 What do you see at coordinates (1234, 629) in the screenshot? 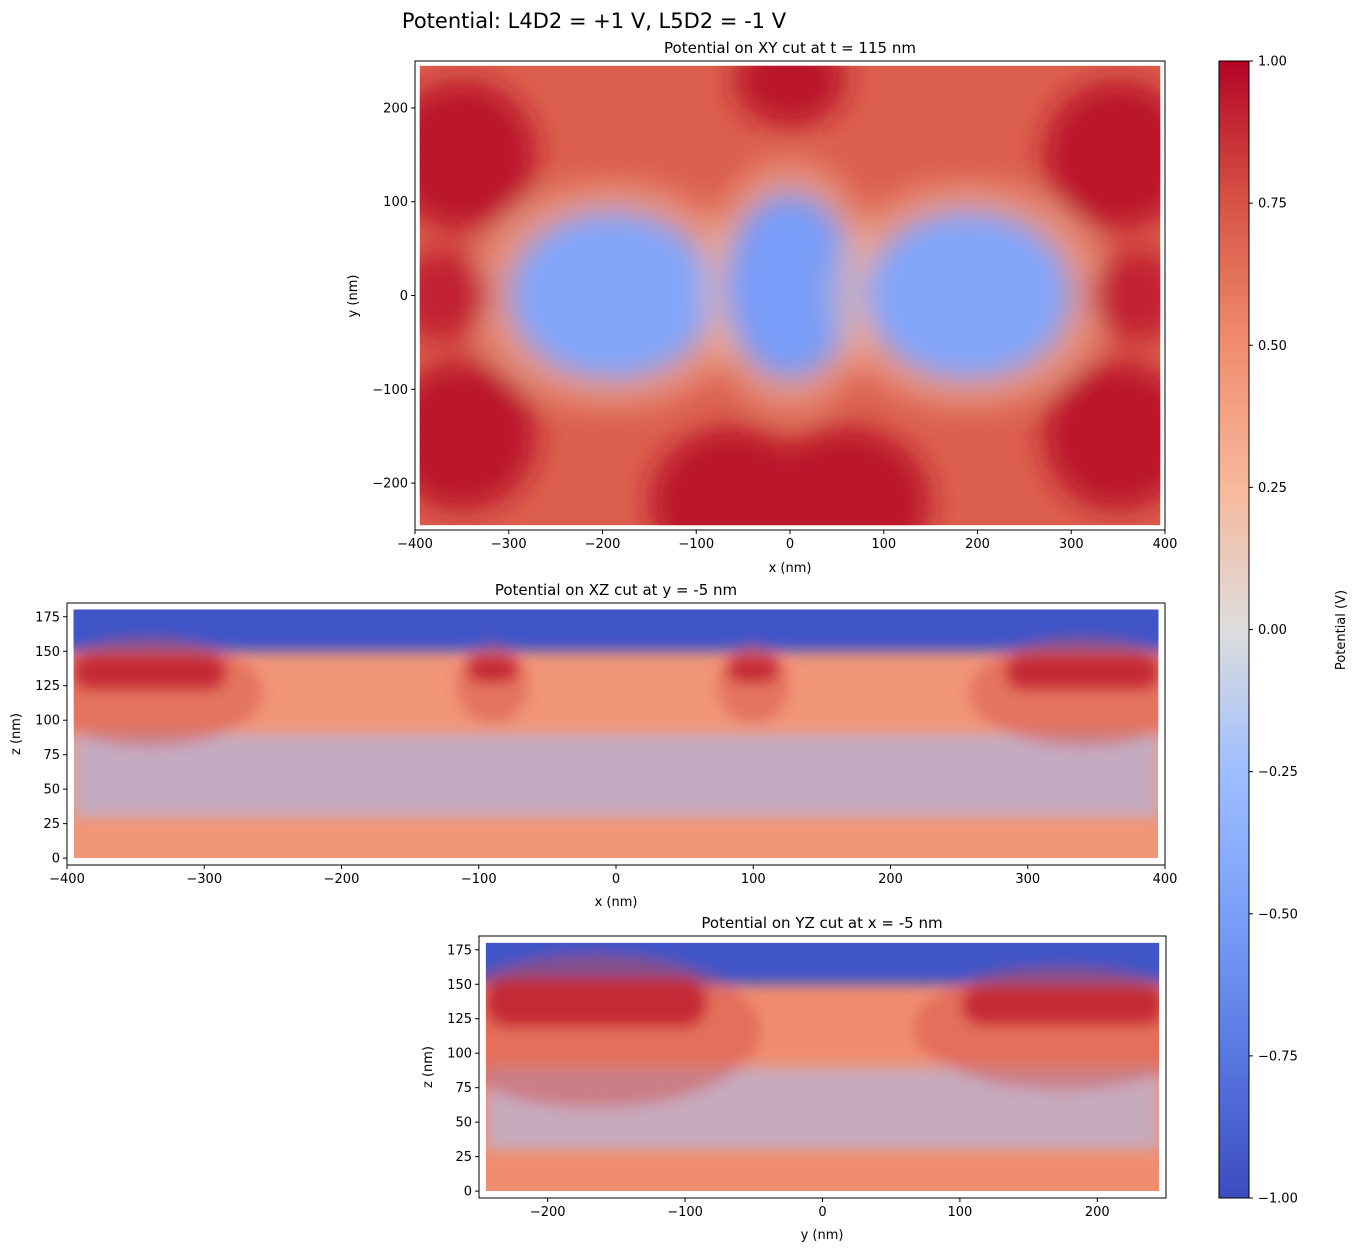
I see `colorbar-gradient` at bounding box center [1234, 629].